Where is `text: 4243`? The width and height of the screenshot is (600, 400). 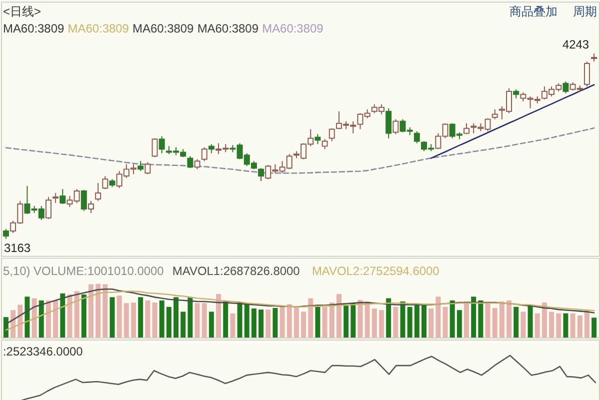
text: 4243 is located at coordinates (576, 45).